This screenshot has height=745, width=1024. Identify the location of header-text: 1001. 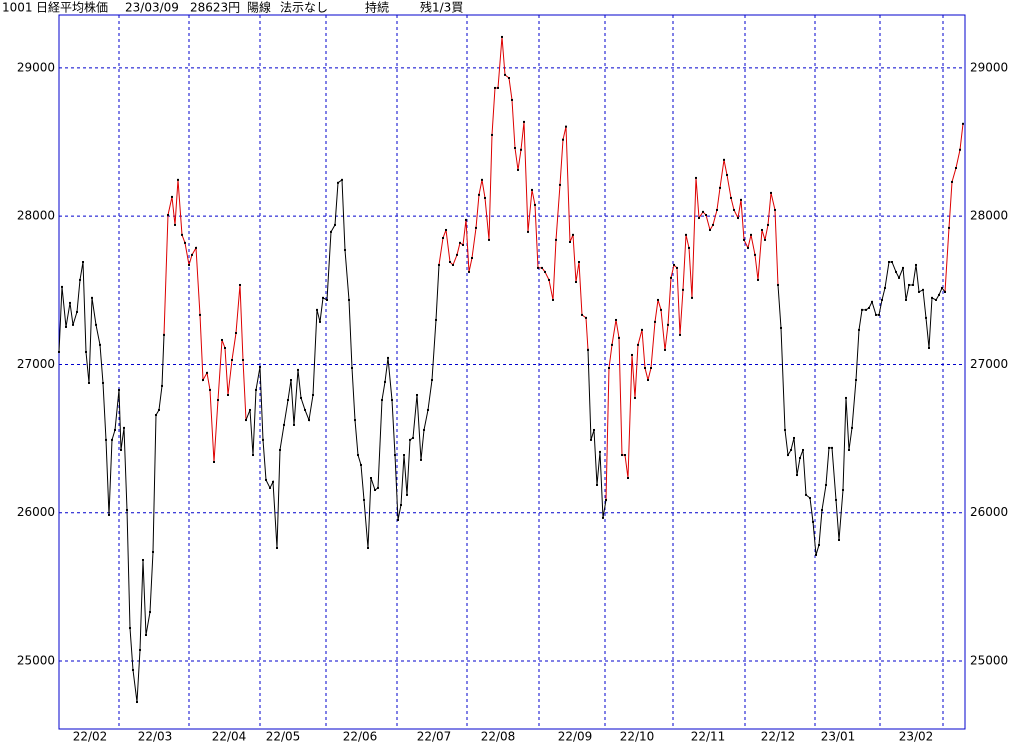
(17, 8).